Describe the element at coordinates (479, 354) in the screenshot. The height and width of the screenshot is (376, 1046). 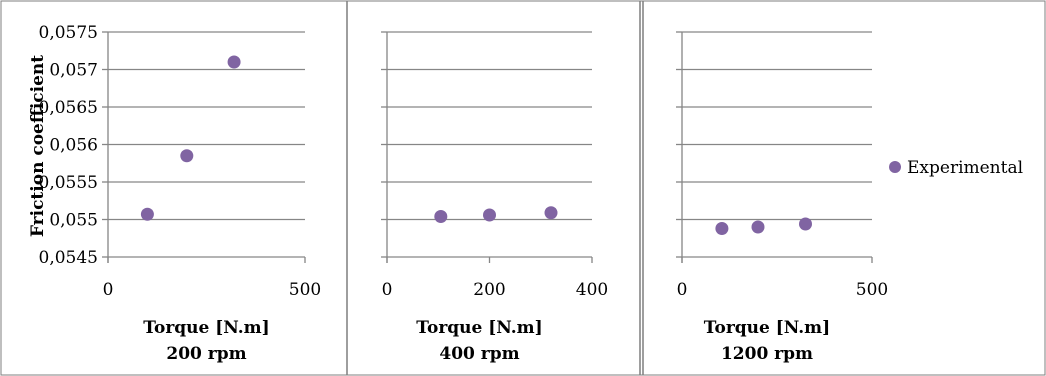
I see `panel-subtitle-p2: 400 rpm` at that location.